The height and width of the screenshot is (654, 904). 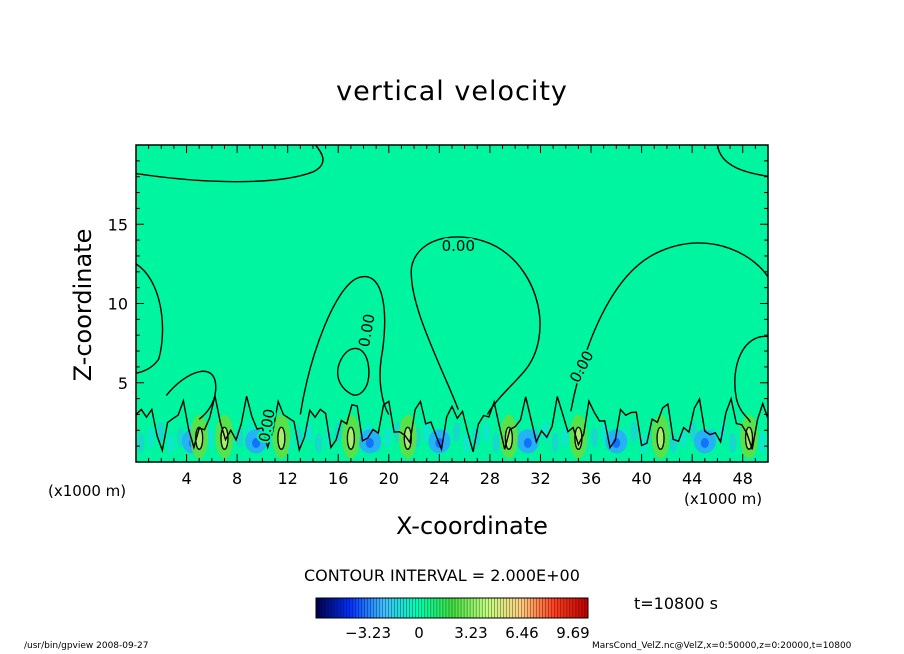 What do you see at coordinates (458, 246) in the screenshot?
I see `contour-label: 0.00` at bounding box center [458, 246].